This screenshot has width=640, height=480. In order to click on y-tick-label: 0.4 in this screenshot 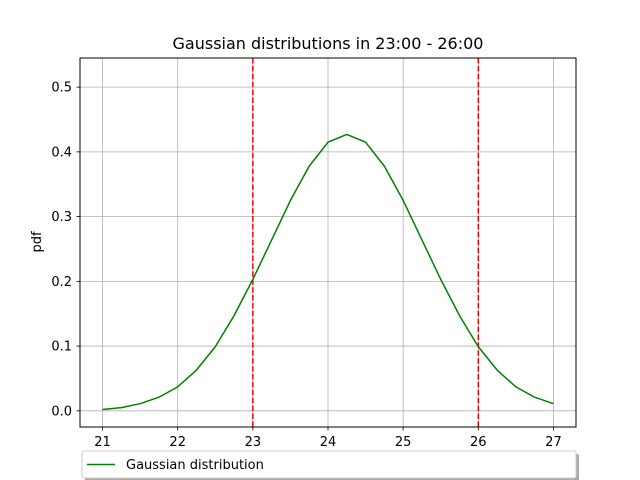, I will do `click(61, 152)`.